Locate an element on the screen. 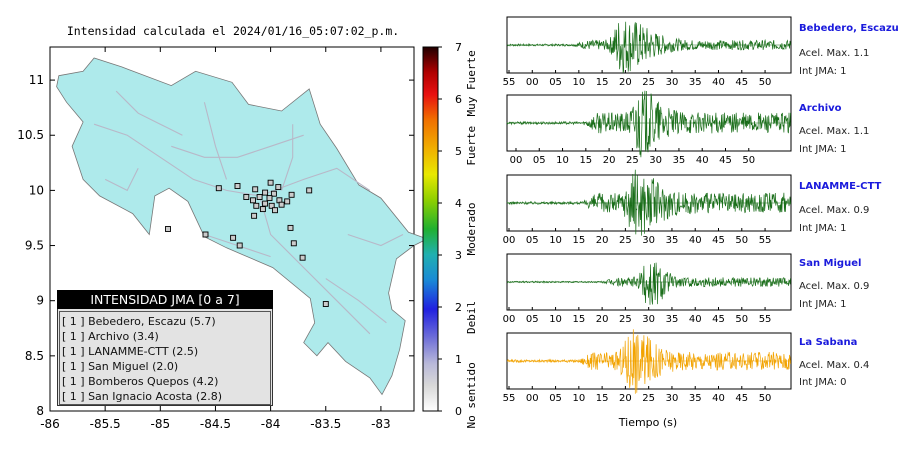 Image resolution: width=910 pixels, height=460 pixels. legend-item: [ 1 ] LANAMME-CTT (2.5) is located at coordinates (130, 351).